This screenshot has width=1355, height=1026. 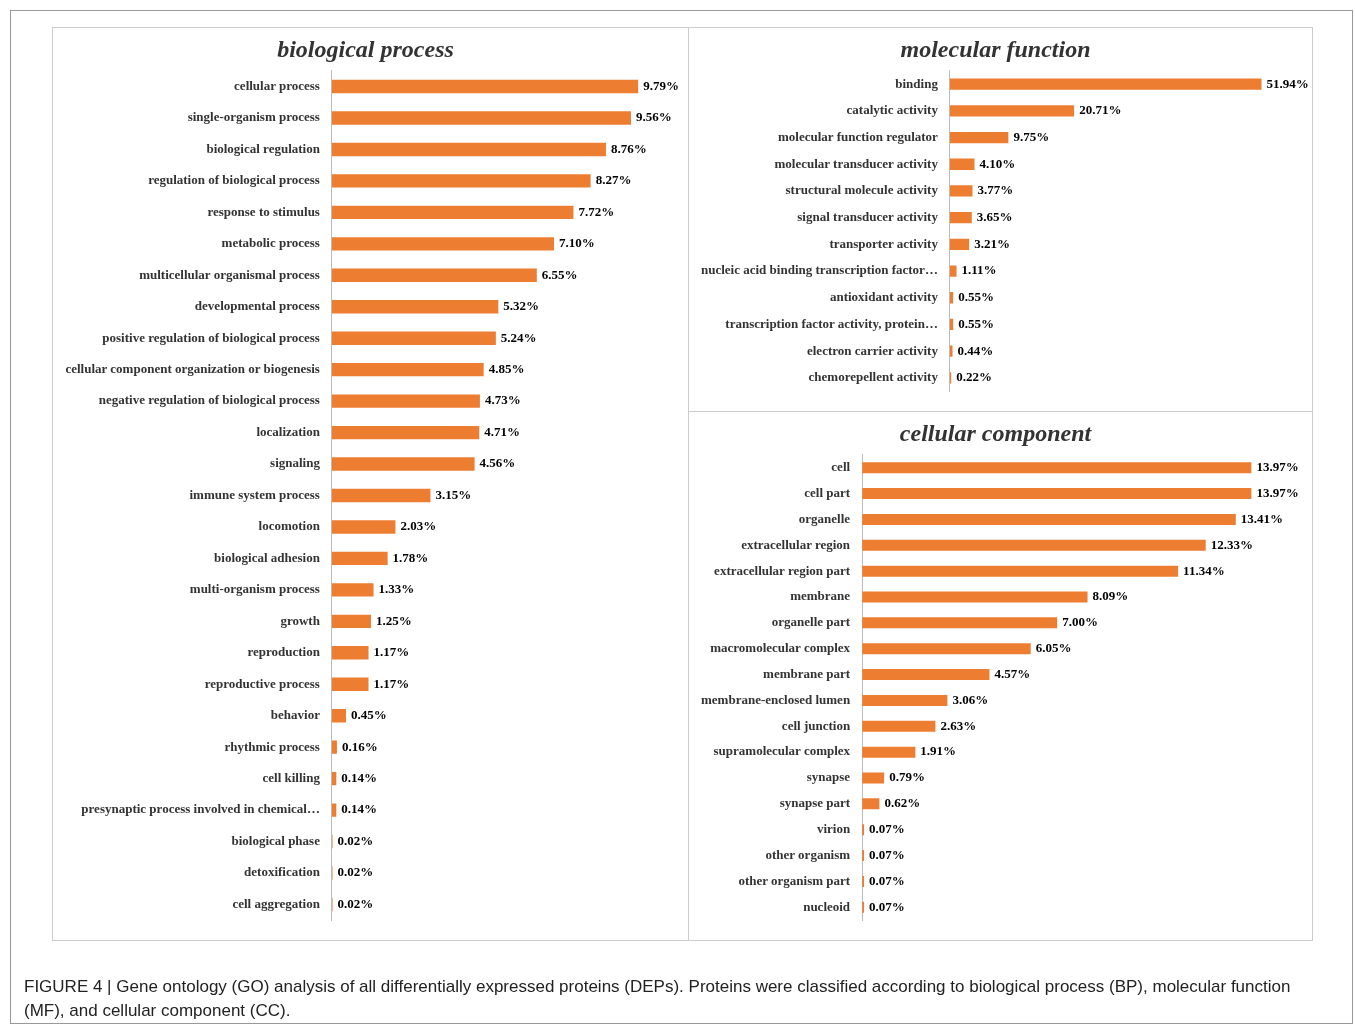 What do you see at coordinates (359, 809) in the screenshot?
I see `data-label: 0.14%` at bounding box center [359, 809].